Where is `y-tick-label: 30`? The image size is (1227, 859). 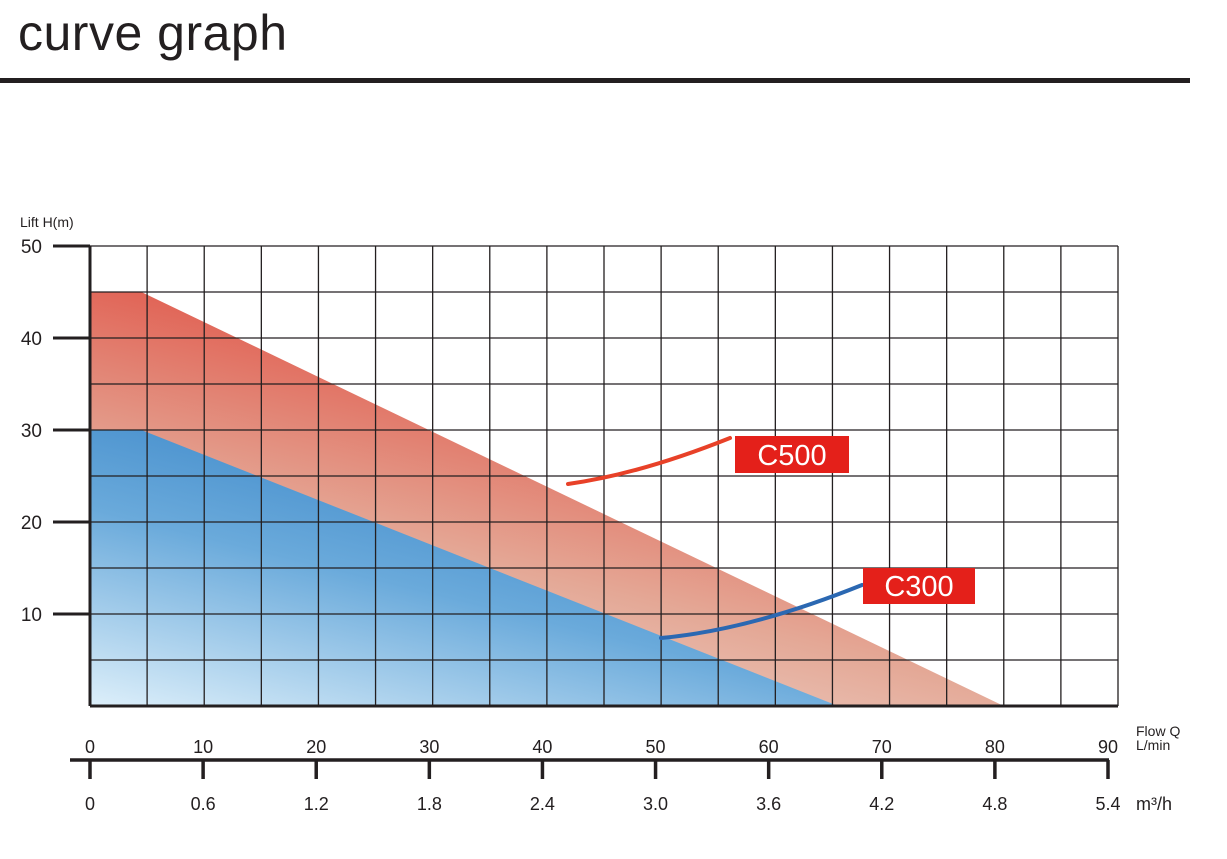 y-tick-label: 30 is located at coordinates (31, 431).